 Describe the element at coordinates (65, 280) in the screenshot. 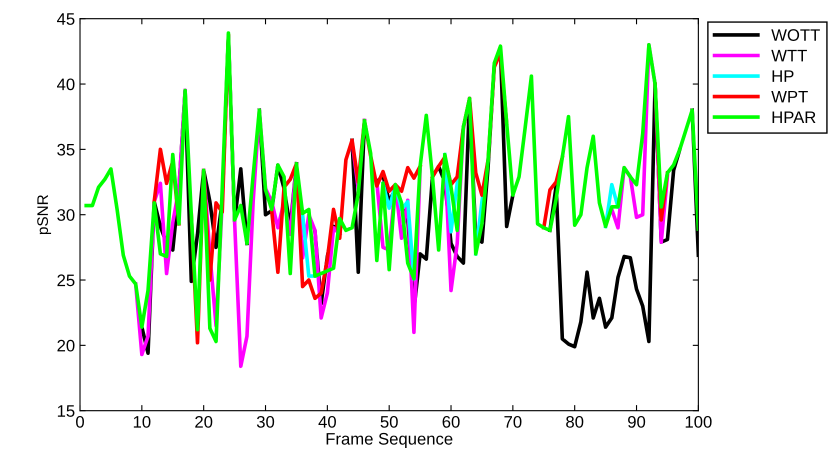

I see `y-tick-label: 25` at that location.